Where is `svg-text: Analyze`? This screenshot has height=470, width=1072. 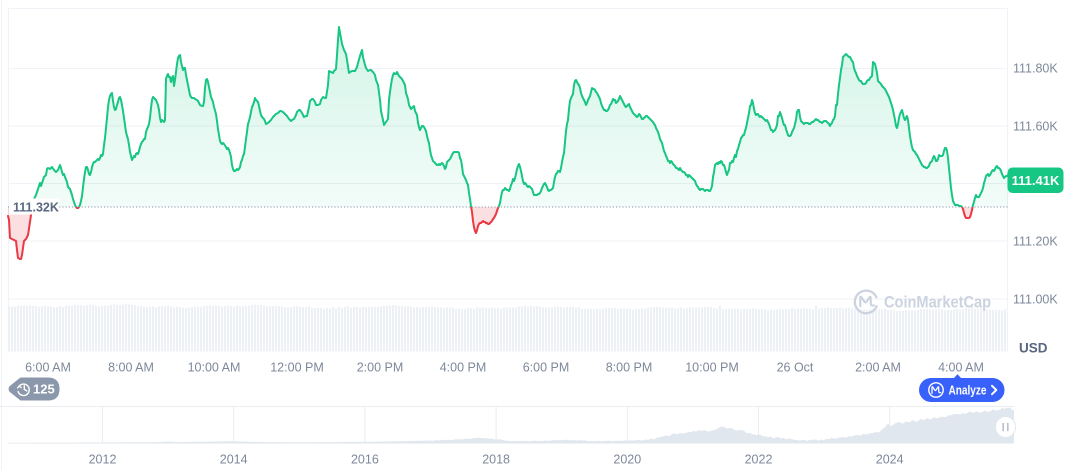 svg-text: Analyze is located at coordinates (968, 390).